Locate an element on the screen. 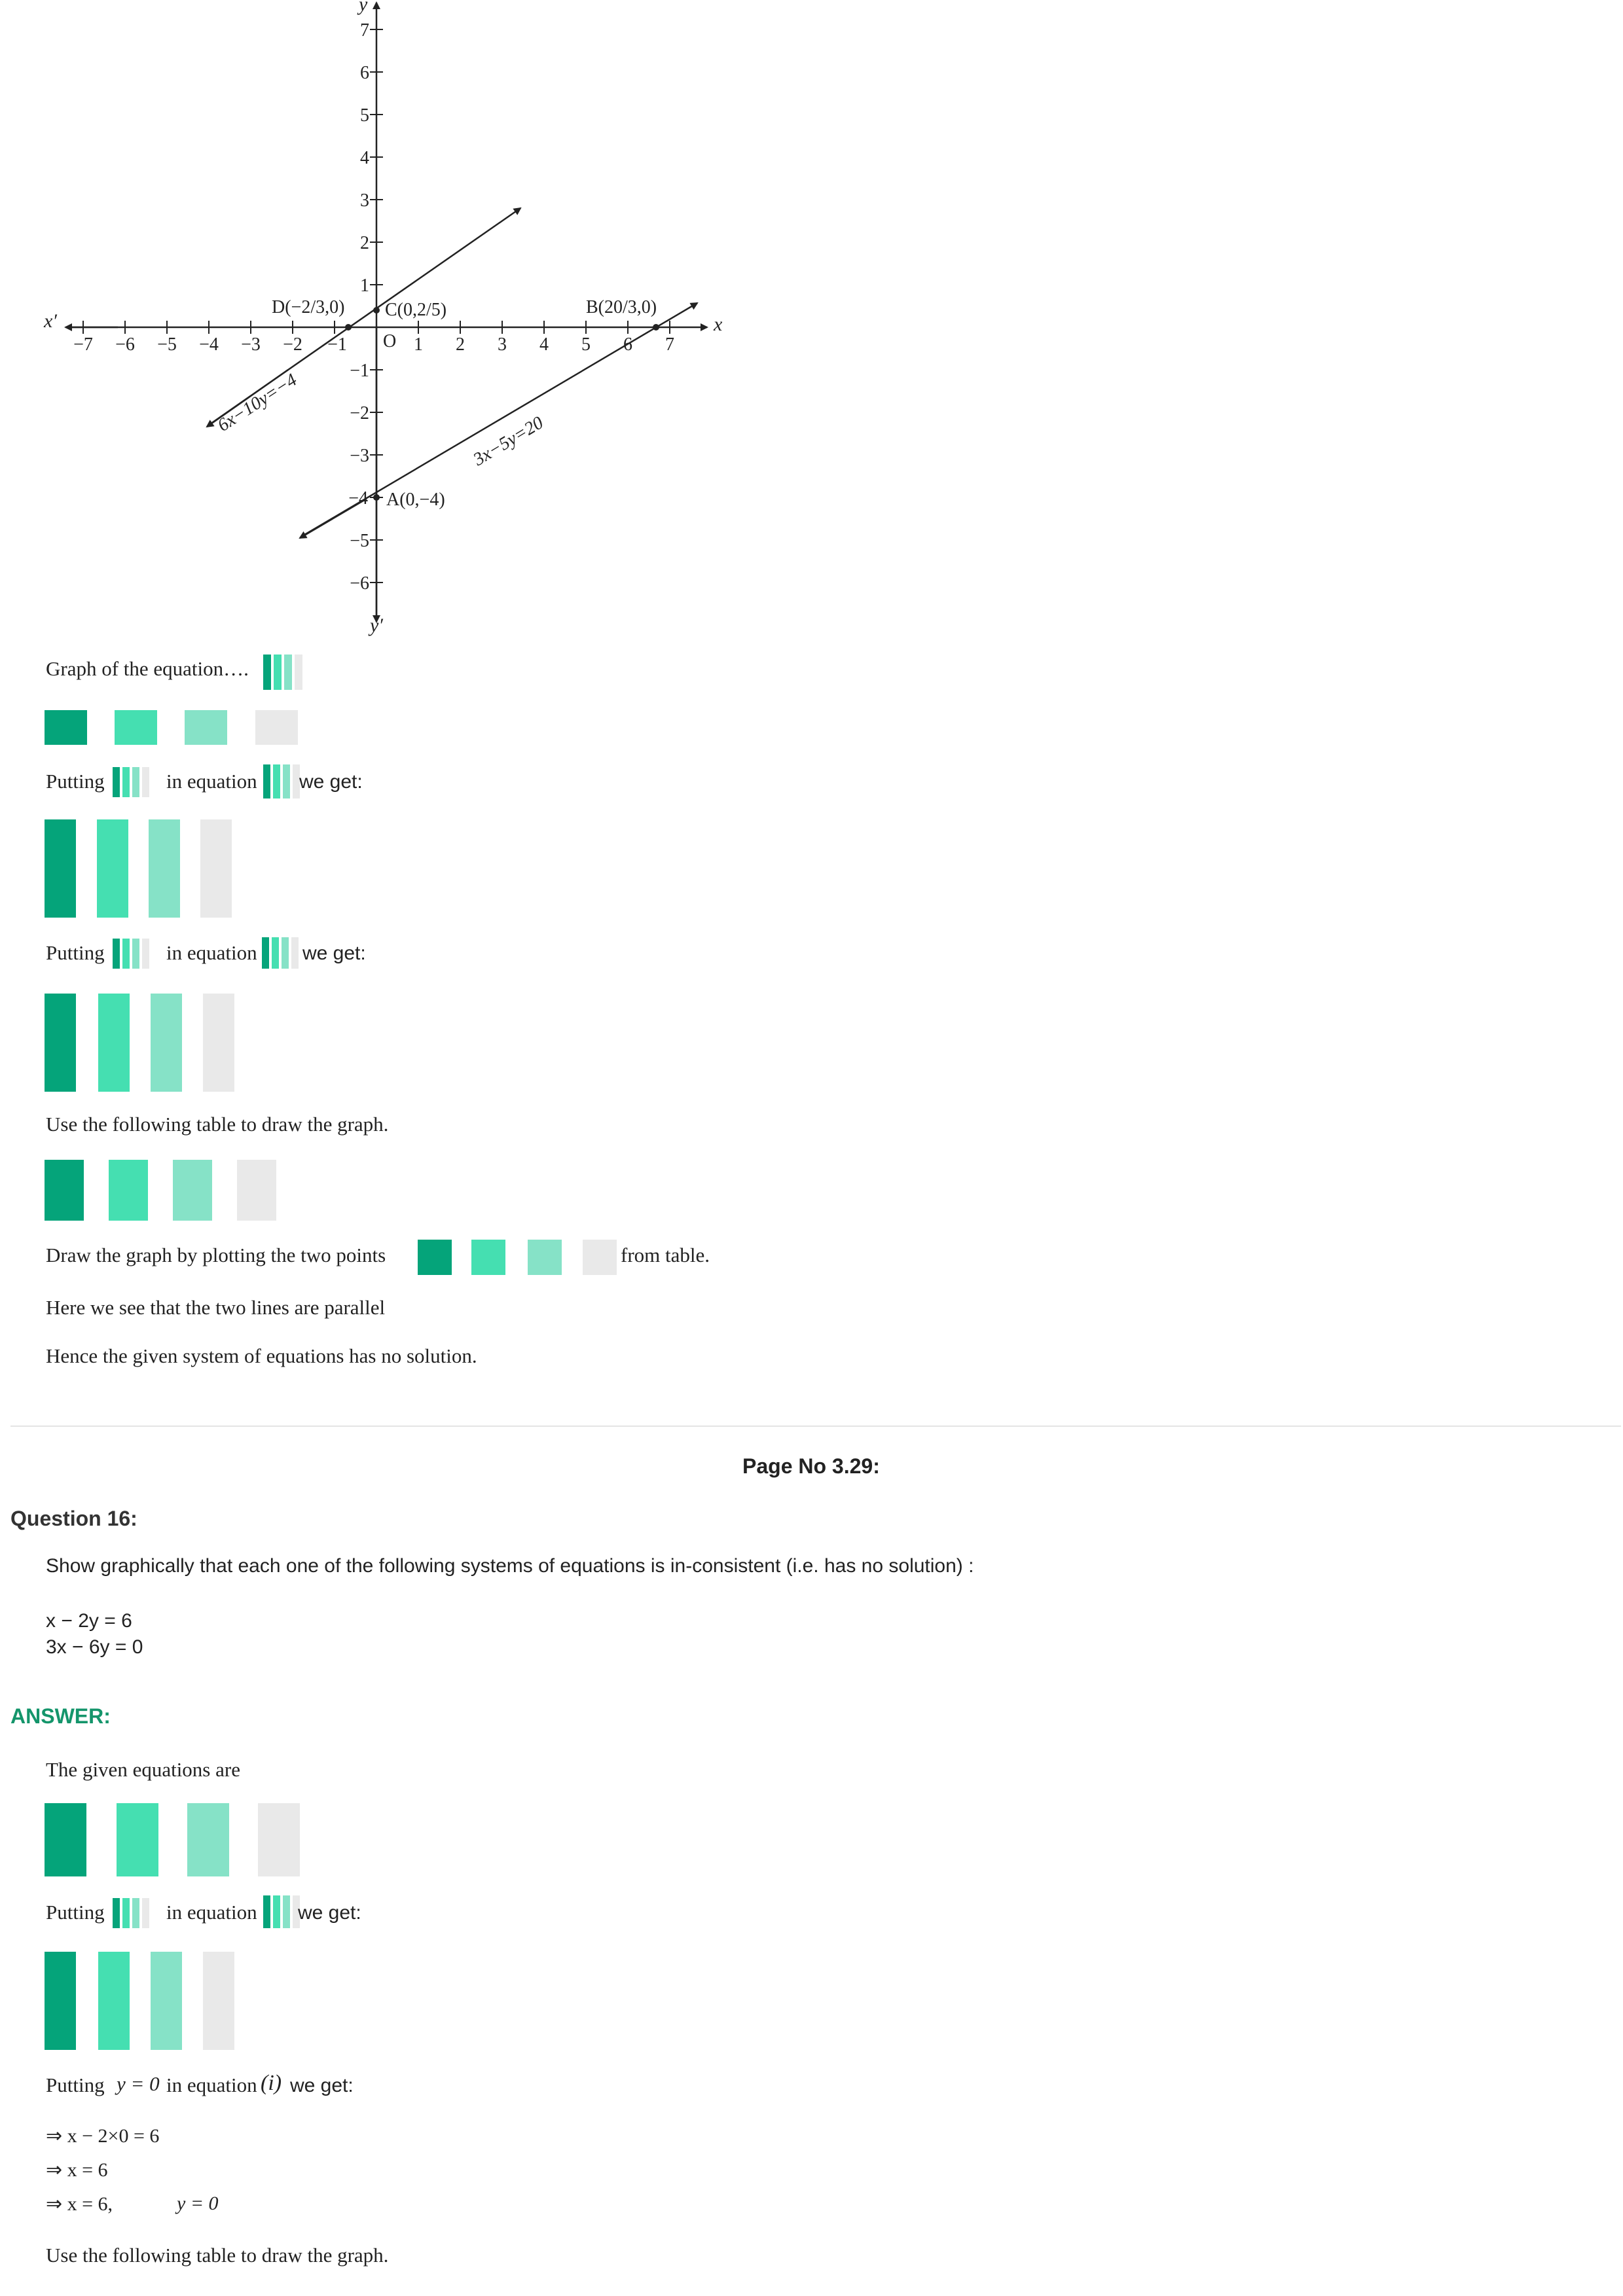 Image resolution: width=1623 pixels, height=2296 pixels. y-axis-label-bottom: y′ is located at coordinates (375, 625).